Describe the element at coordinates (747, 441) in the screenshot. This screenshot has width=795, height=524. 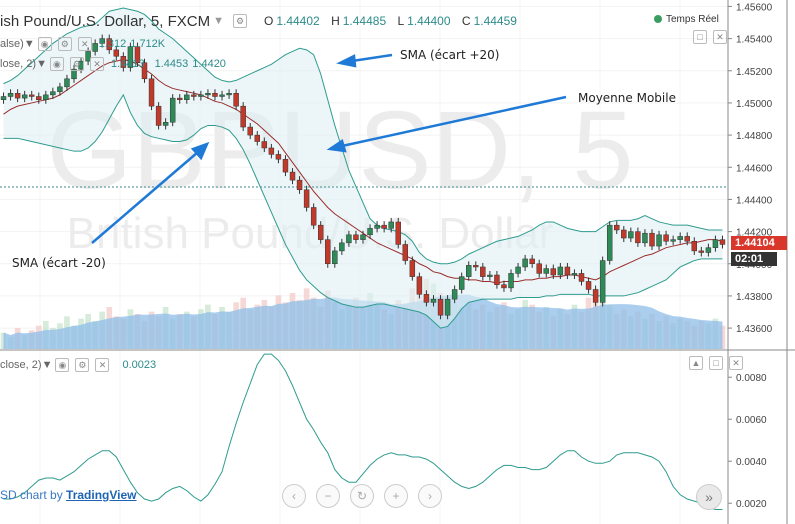
I see `oscillator-axis-labels: 0.0080 0.0060 0.0040 0.0020` at that location.